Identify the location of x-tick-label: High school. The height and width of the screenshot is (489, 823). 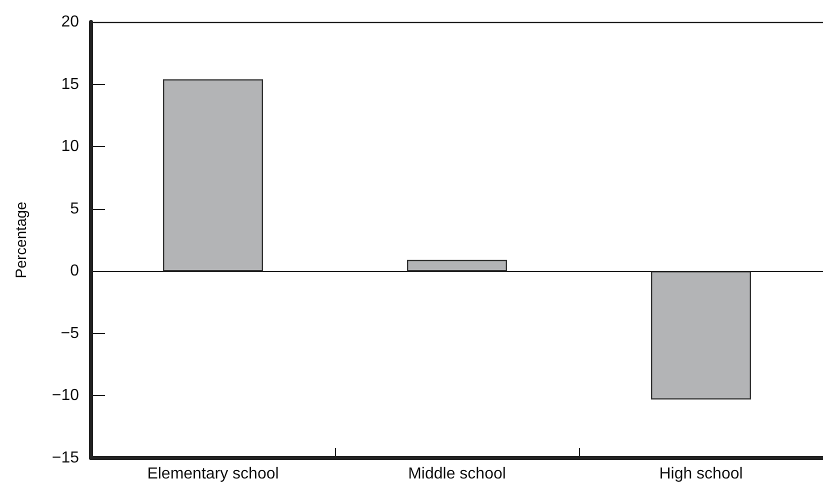
(701, 474).